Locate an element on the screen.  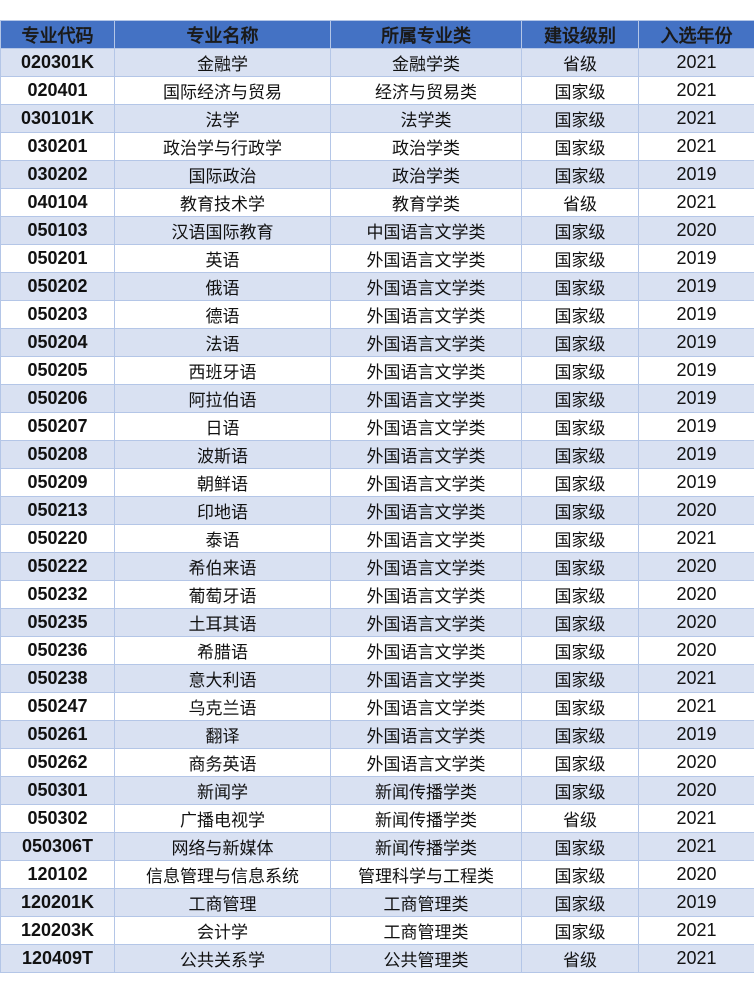
cell-name: 阿拉伯语 is located at coordinates (222, 398).